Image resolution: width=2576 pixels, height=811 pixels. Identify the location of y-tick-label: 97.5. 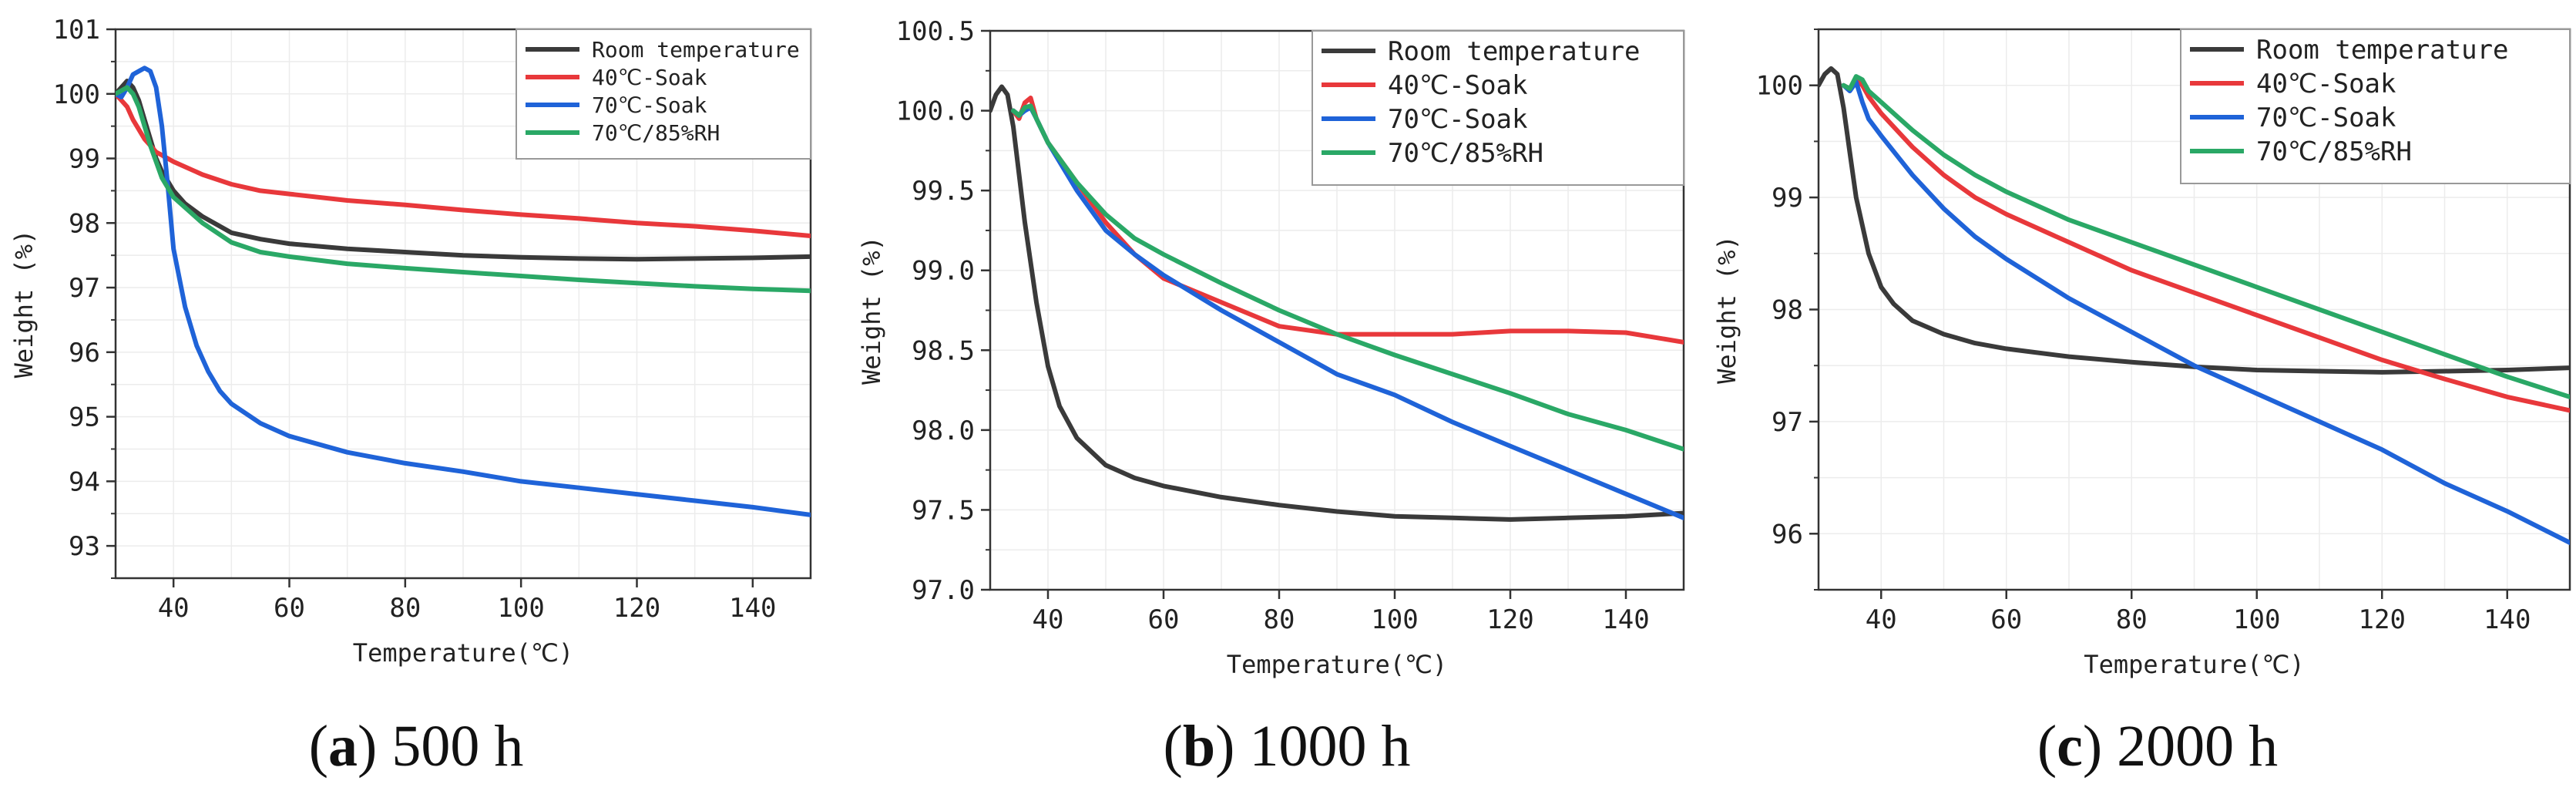
(943, 511).